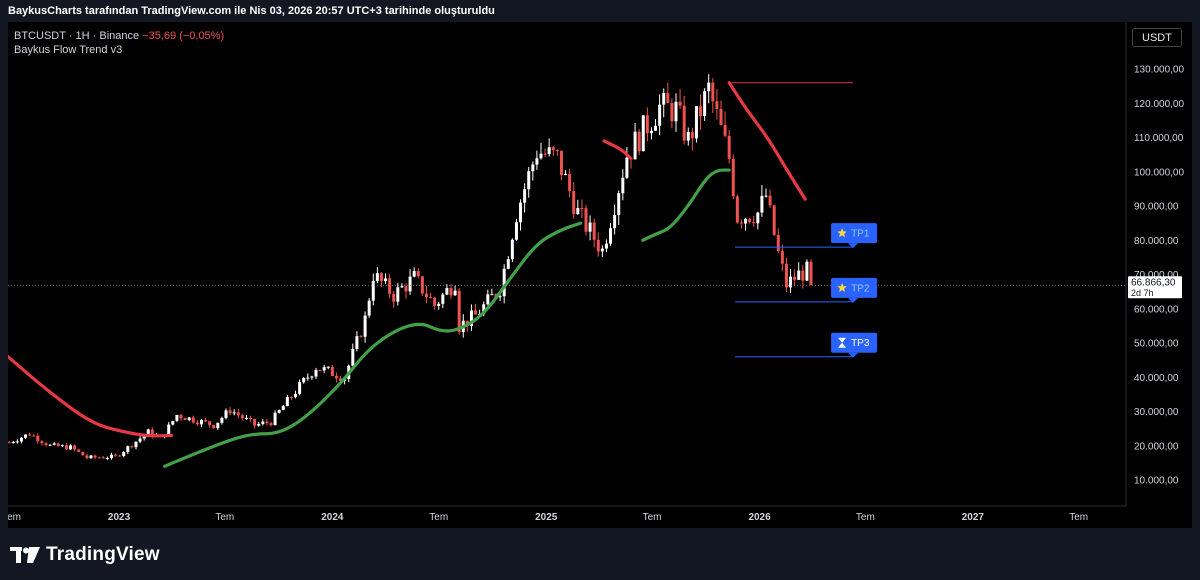  I want to click on tp-label-box, so click(854, 233).